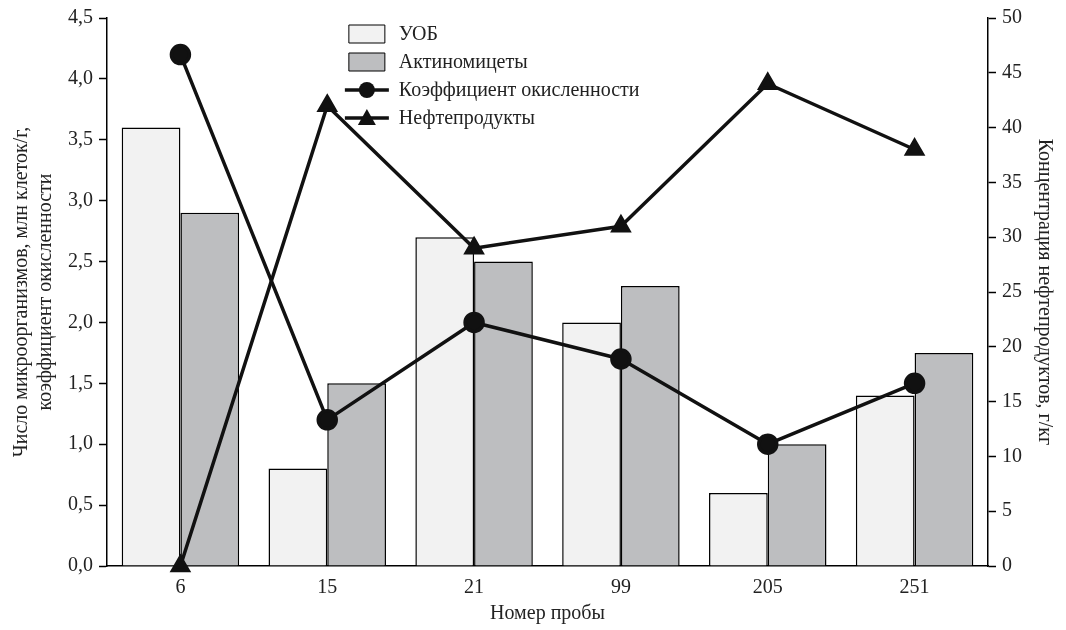 This screenshot has height=630, width=1066. I want to click on y-axis-title: Число микроорганизмов, млн клеток/г, коэффициент окисленности, so click(33, 292).